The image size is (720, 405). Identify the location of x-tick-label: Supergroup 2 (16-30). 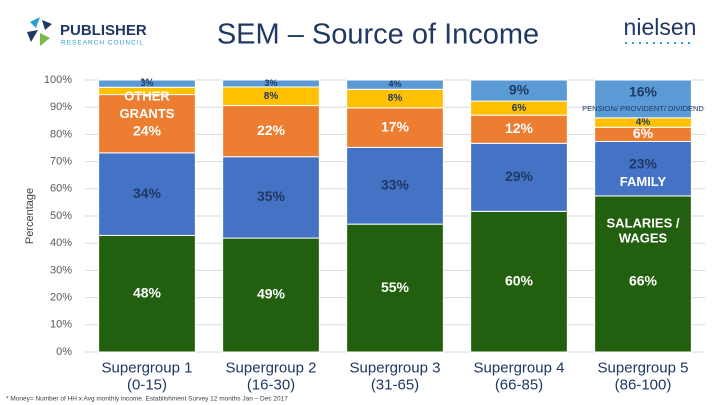
(271, 376).